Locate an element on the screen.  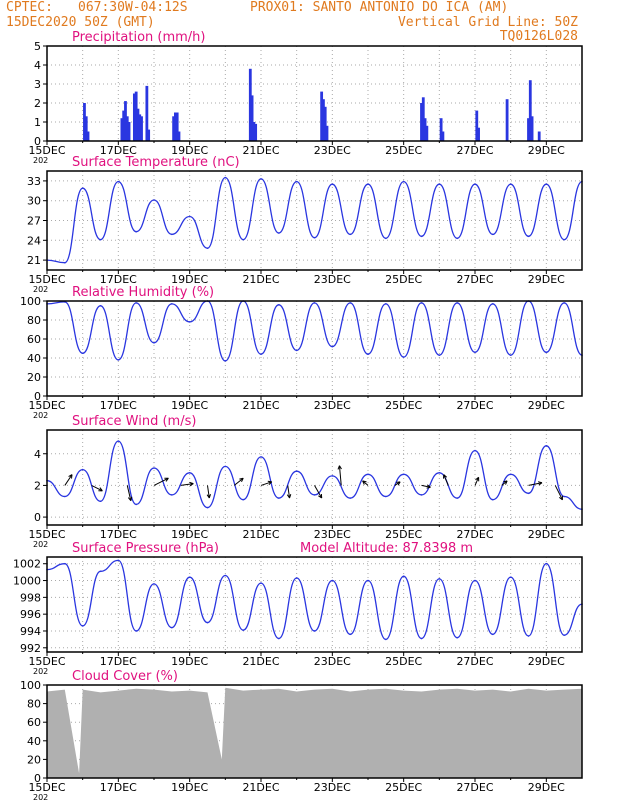
panel-title: Surface Wind (m/s) is located at coordinates (134, 421).